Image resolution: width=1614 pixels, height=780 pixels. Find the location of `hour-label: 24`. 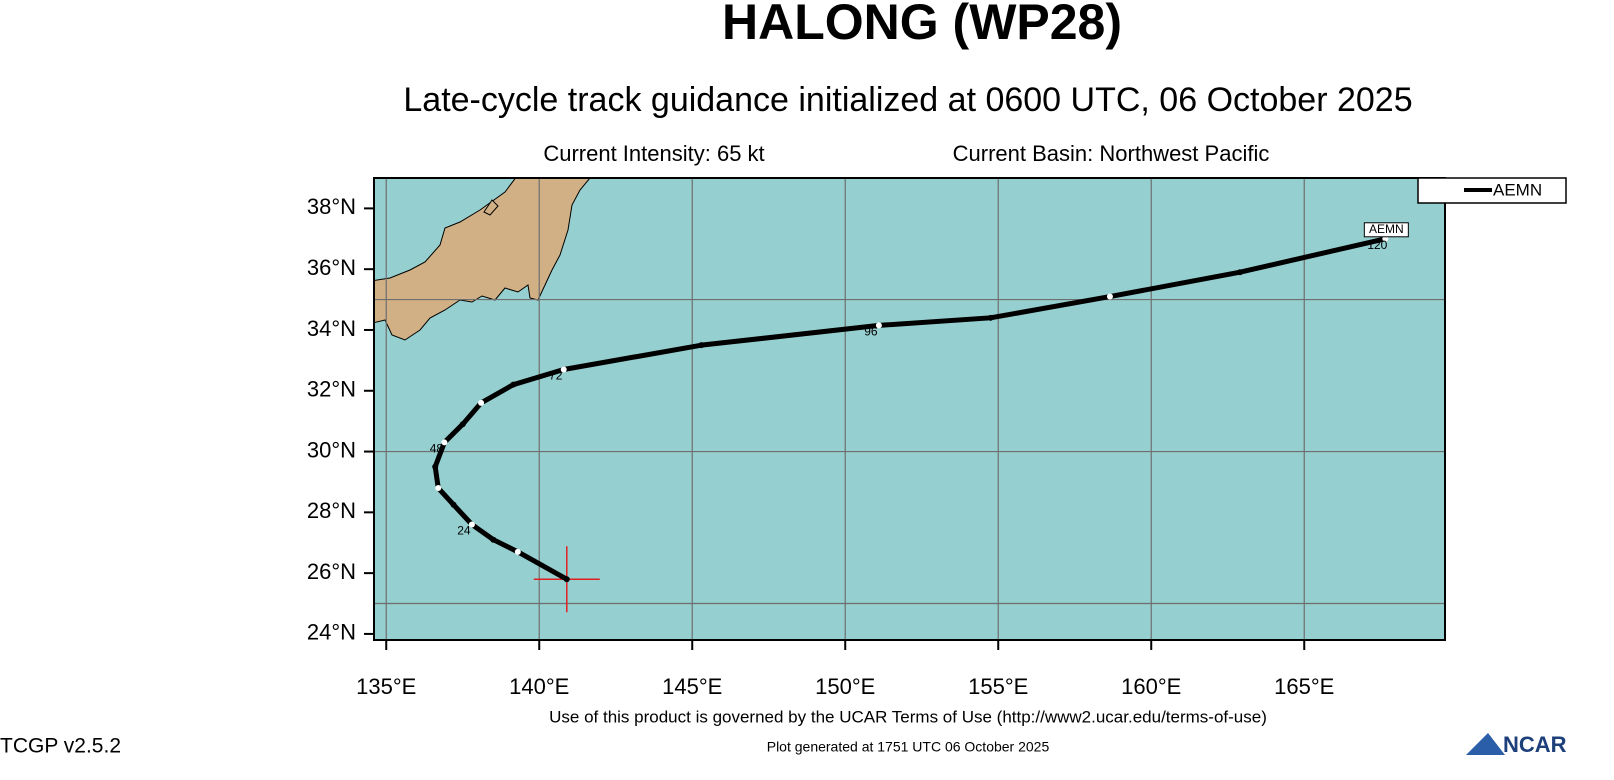

hour-label: 24 is located at coordinates (464, 531).